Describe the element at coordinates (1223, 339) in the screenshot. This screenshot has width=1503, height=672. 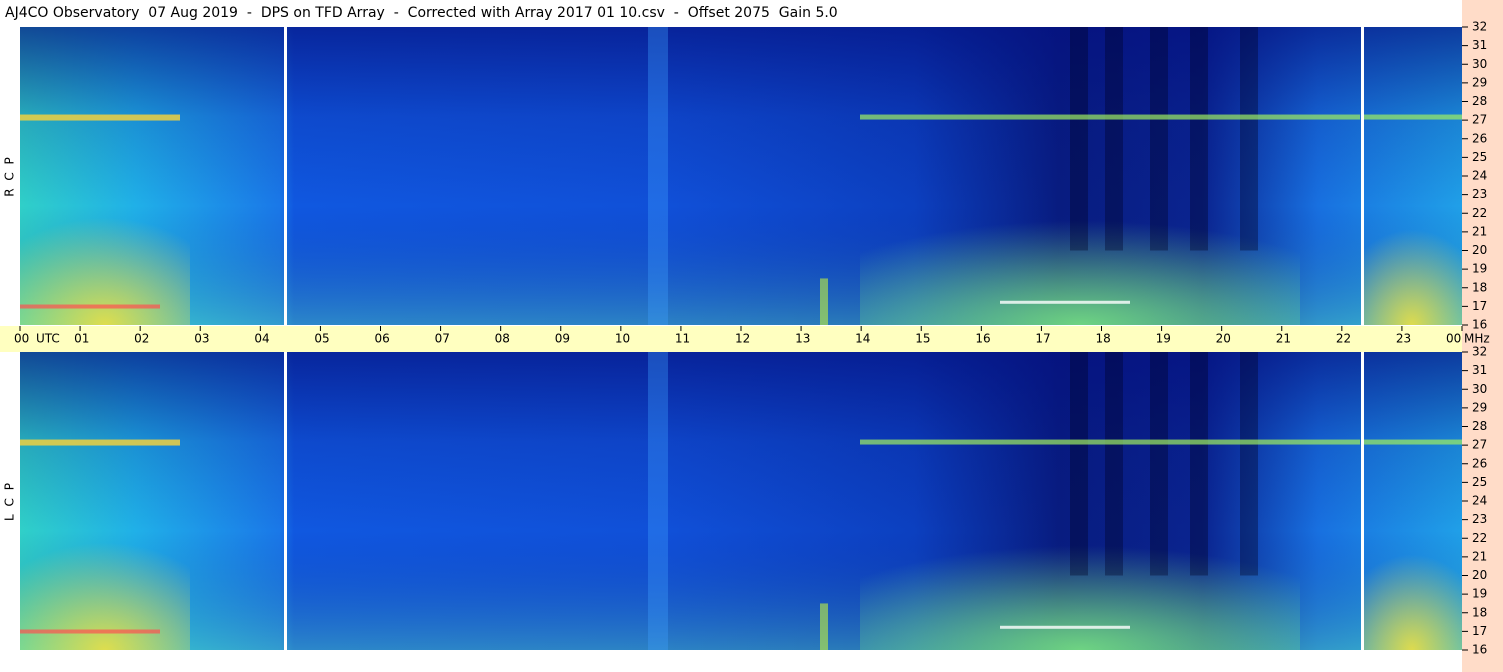
I see `x-tick-label: 20` at that location.